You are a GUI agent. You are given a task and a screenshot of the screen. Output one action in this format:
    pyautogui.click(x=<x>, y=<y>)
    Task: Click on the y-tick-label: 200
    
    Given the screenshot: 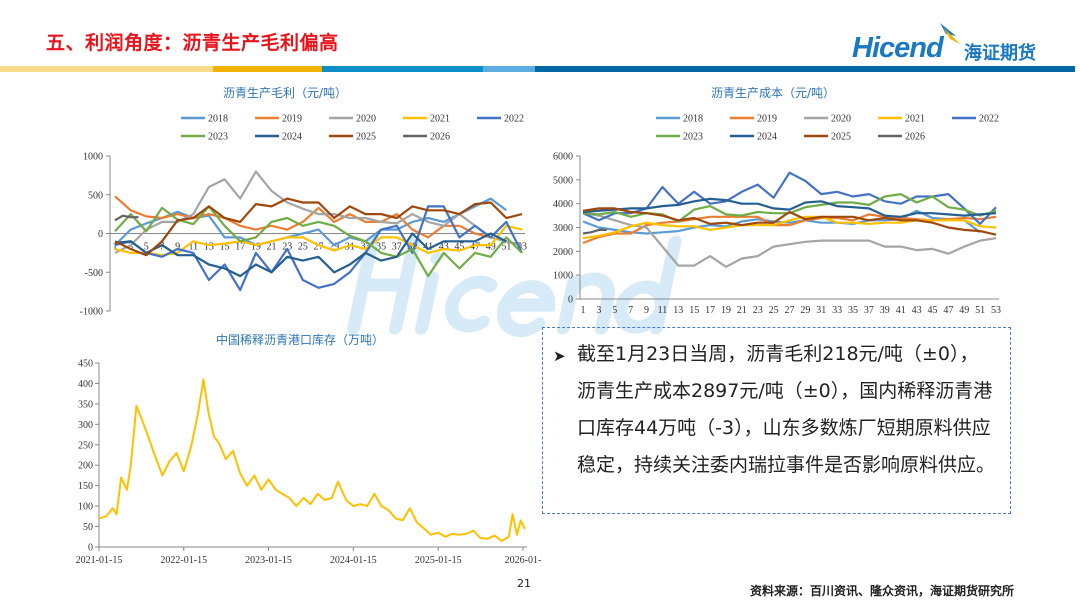 What is the action you would take?
    pyautogui.click(x=85, y=466)
    